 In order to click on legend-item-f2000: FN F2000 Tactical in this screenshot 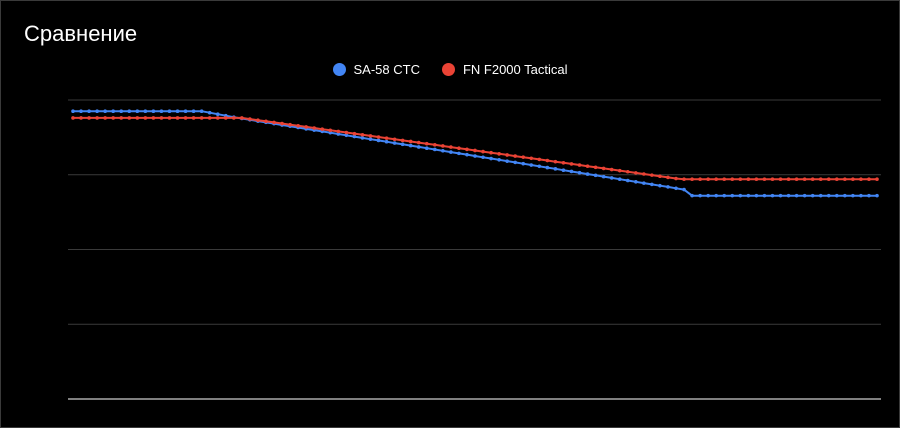, I will do `click(504, 69)`.